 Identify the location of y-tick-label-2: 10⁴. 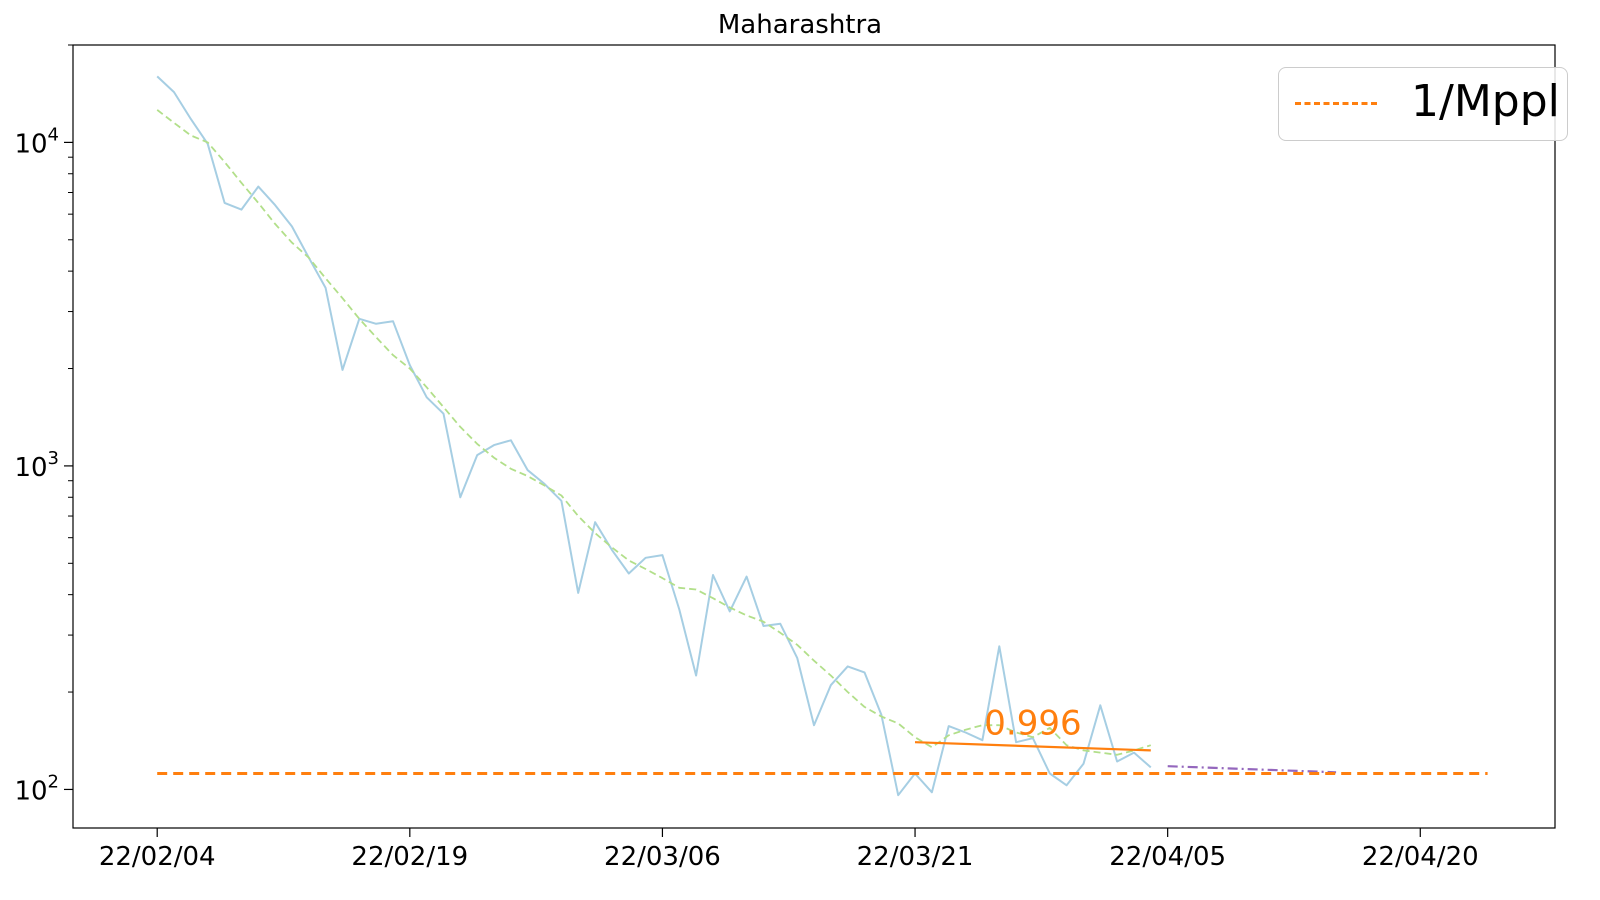
(36, 141).